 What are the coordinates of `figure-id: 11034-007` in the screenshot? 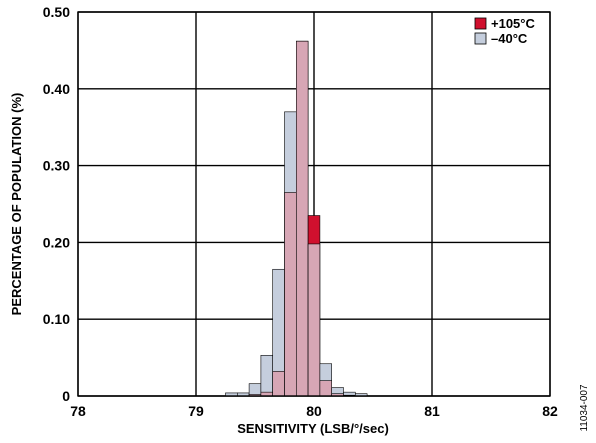 It's located at (584, 408).